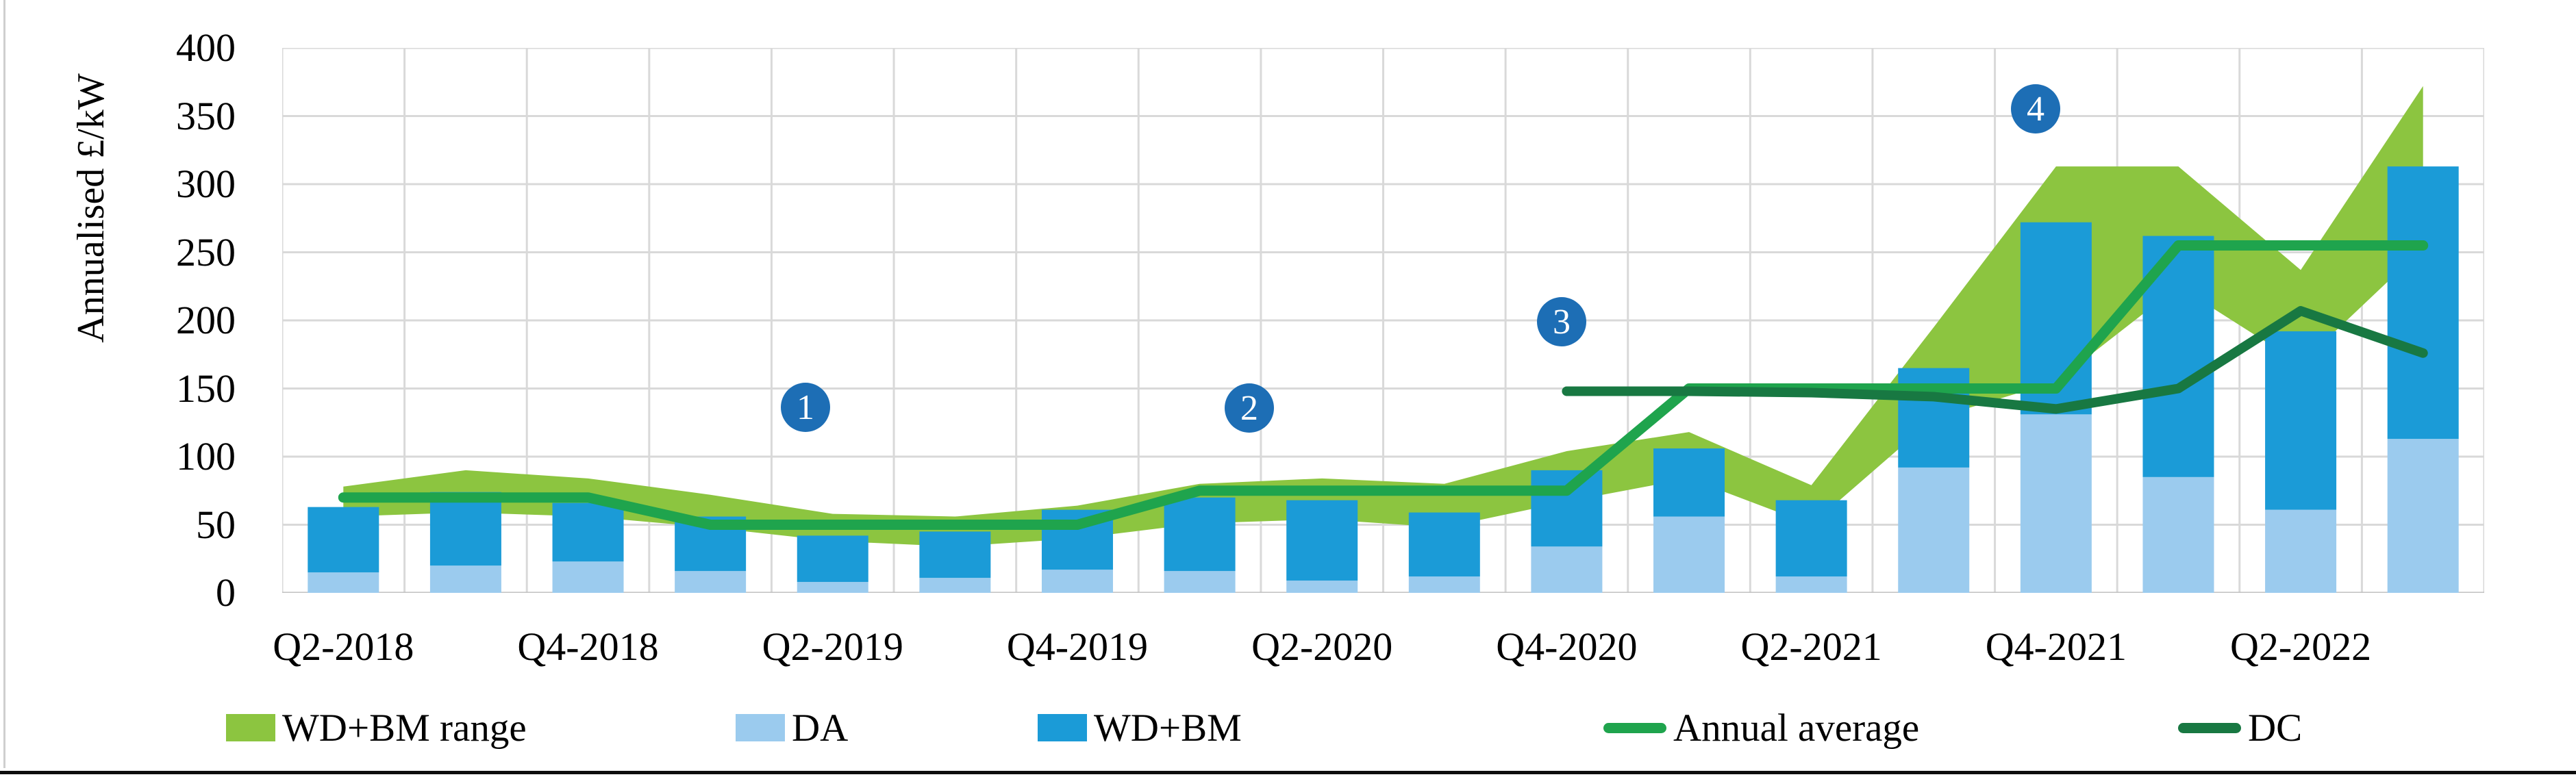 The width and height of the screenshot is (2576, 777). What do you see at coordinates (1288, 728) in the screenshot?
I see `legend: WD+BM range DA WD+BM Annual average DC` at bounding box center [1288, 728].